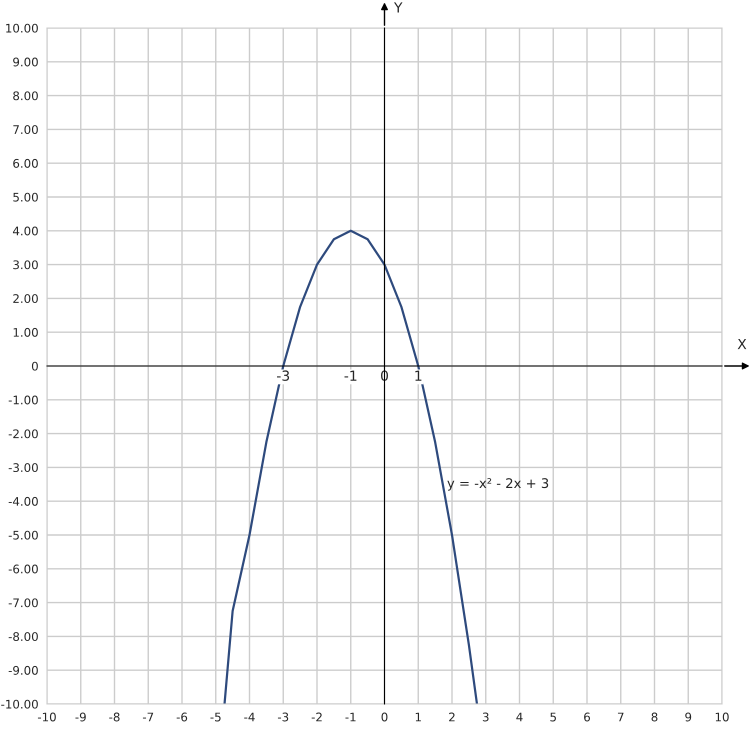 The image size is (755, 753). What do you see at coordinates (655, 717) in the screenshot?
I see `x-tick-label: 8` at bounding box center [655, 717].